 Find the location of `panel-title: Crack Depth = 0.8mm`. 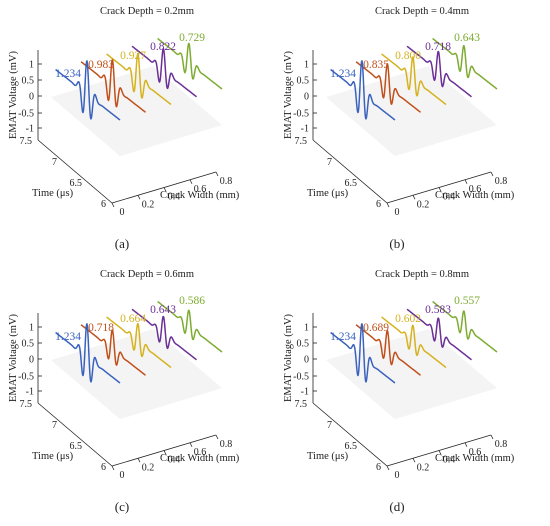

panel-title: Crack Depth = 0.8mm is located at coordinates (422, 274).